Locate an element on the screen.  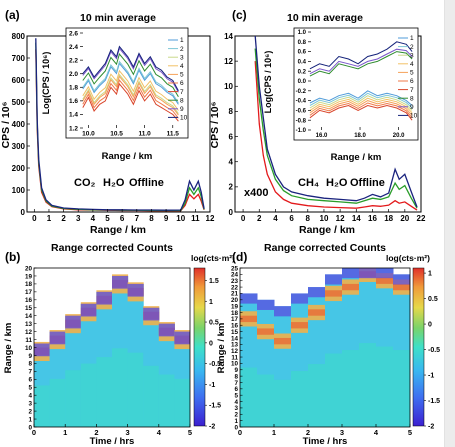
title-b: Range corrected Counts is located at coordinates (112, 248).